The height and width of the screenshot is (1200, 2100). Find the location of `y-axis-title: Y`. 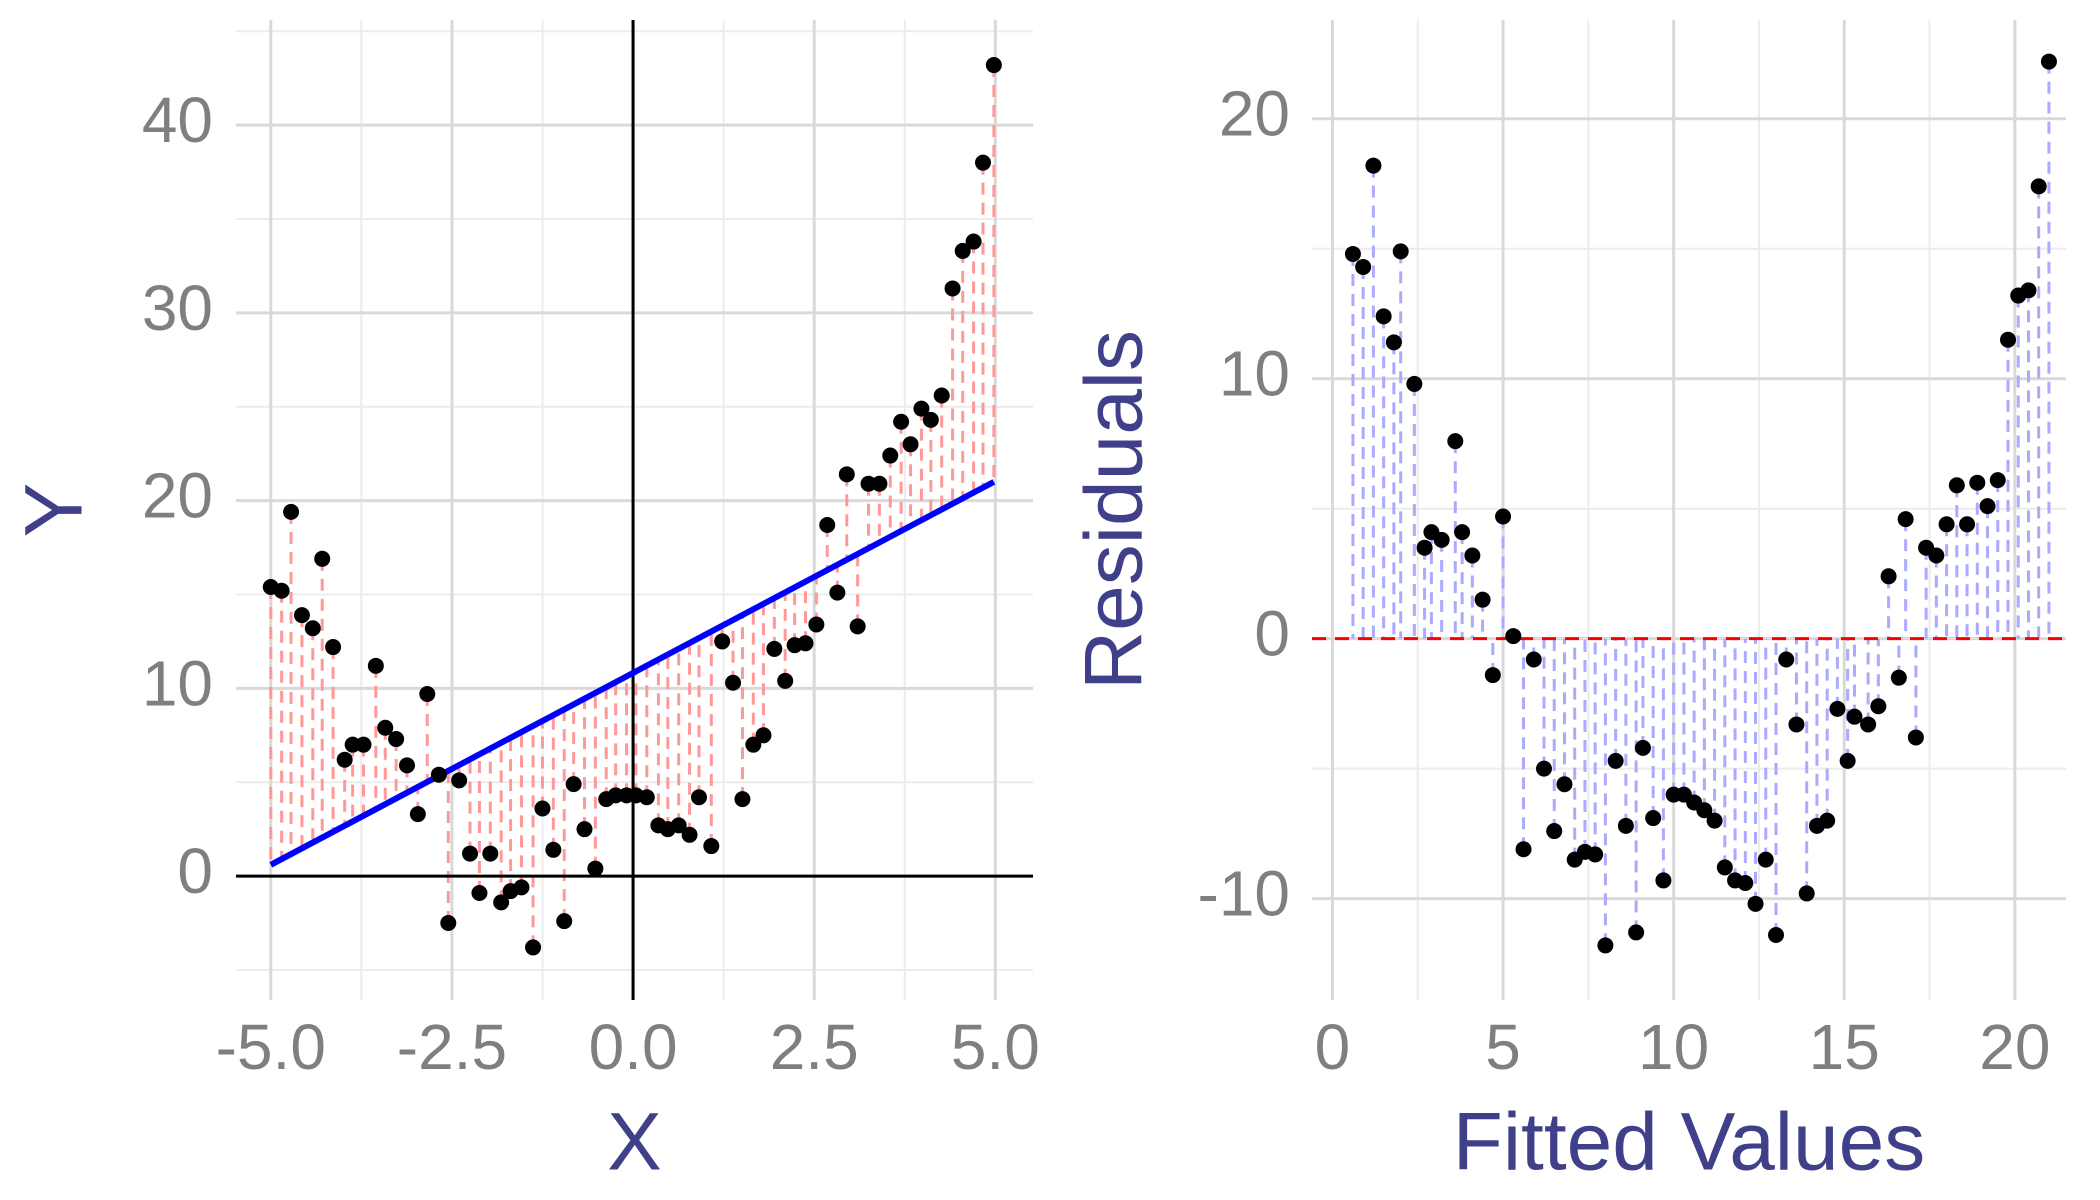

y-axis-title: Y is located at coordinates (54, 510).